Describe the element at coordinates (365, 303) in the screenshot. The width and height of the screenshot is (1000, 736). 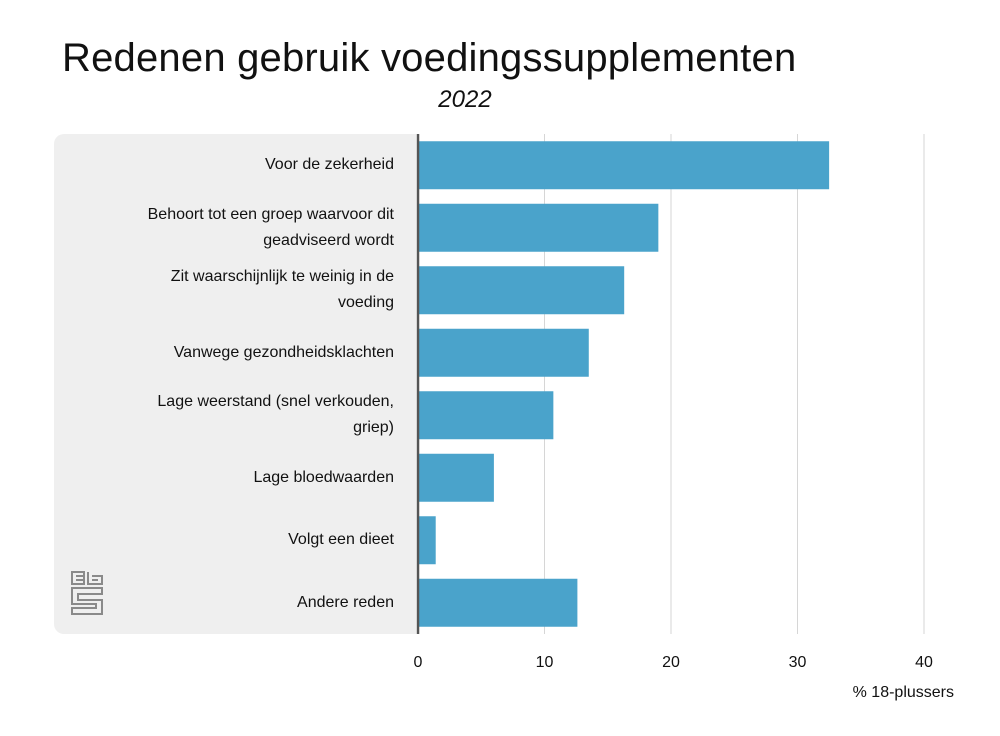
I see `category-label-line: voeding` at that location.